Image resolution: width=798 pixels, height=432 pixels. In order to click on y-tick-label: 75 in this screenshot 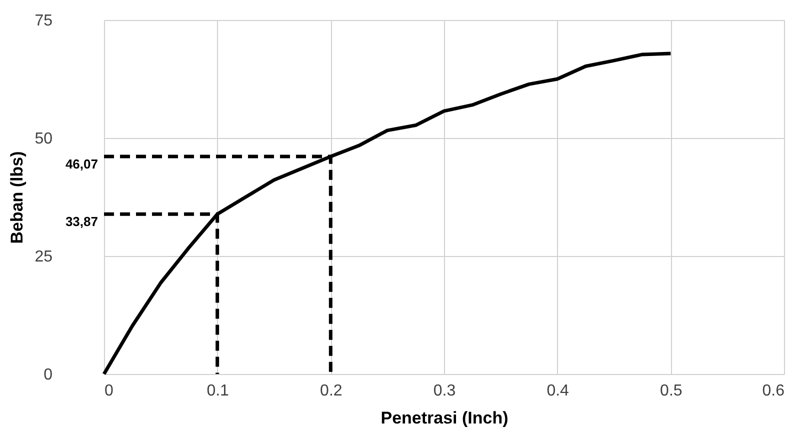, I will do `click(43, 21)`.